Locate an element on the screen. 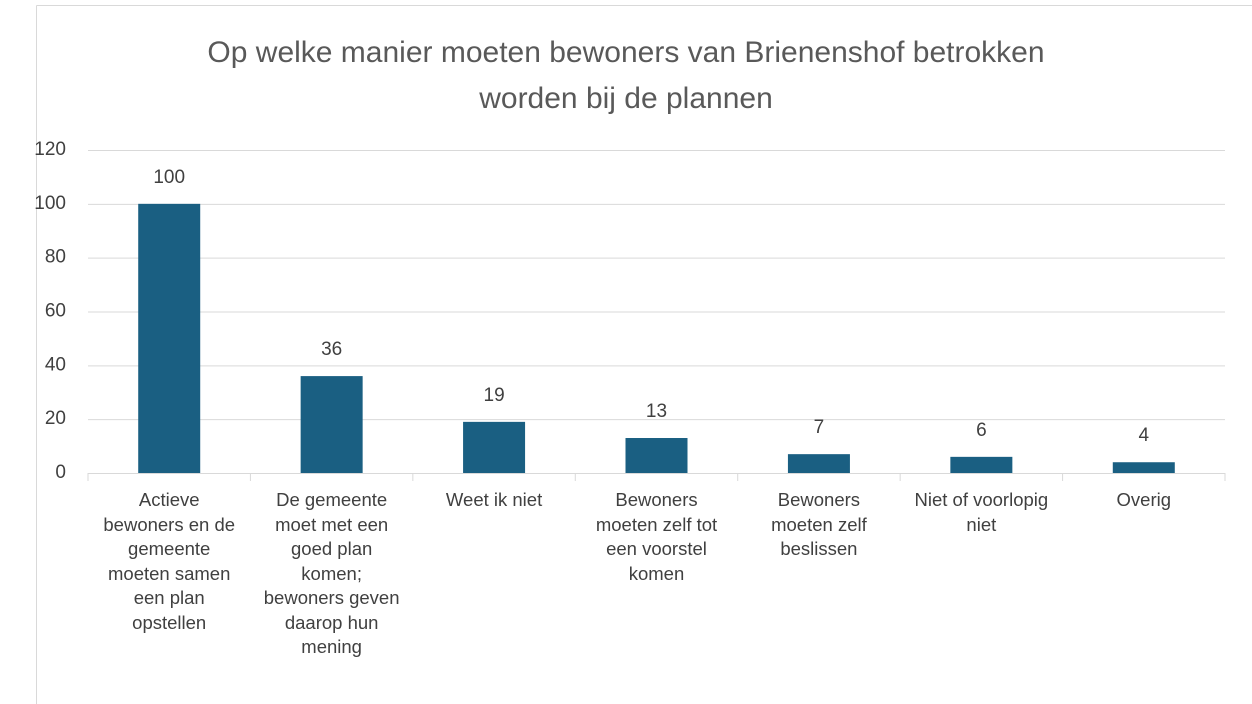  y-tick-label: 80 is located at coordinates (55, 257).